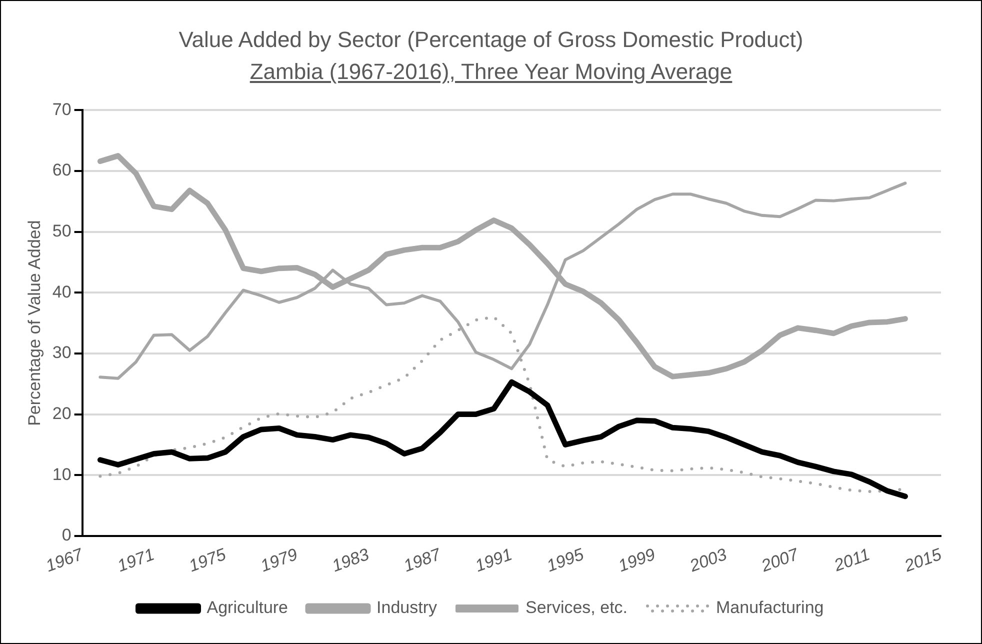 The image size is (982, 644). What do you see at coordinates (62, 352) in the screenshot?
I see `y-tick-label: 30` at bounding box center [62, 352].